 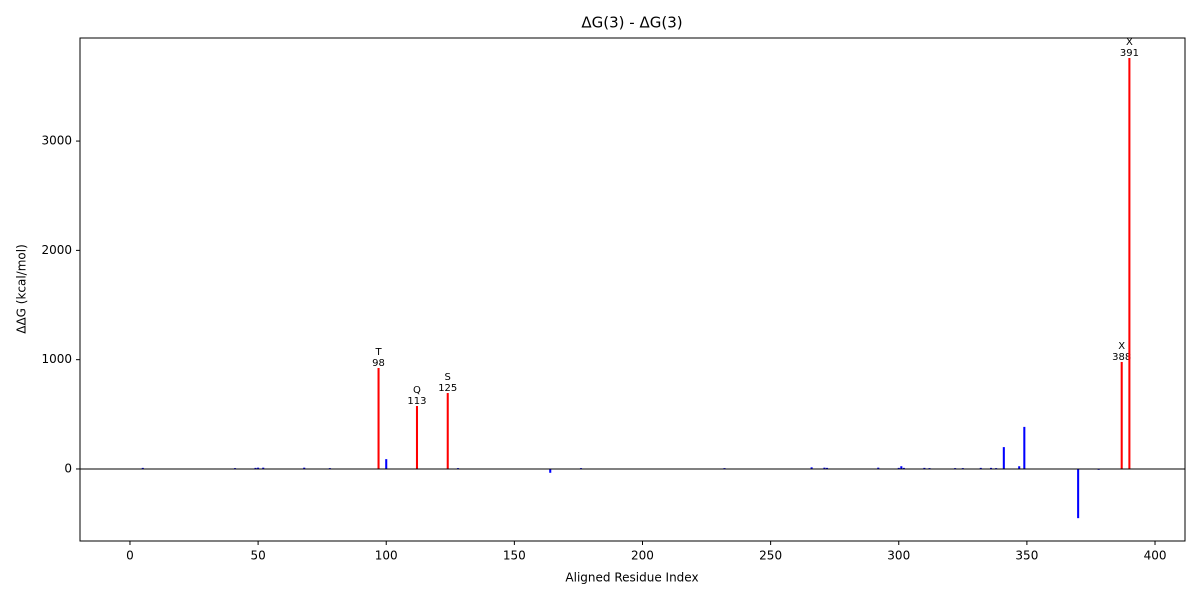 What do you see at coordinates (22, 289) in the screenshot?
I see `y-axis-label: ΔΔG (kcal/mol)` at bounding box center [22, 289].